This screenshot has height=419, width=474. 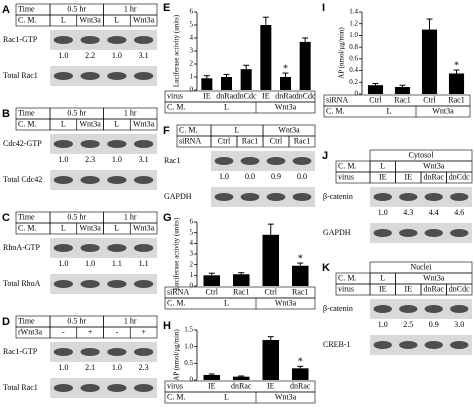 What do you see at coordinates (192, 51) in the screenshot?
I see `y-tick-label: 3` at bounding box center [192, 51].